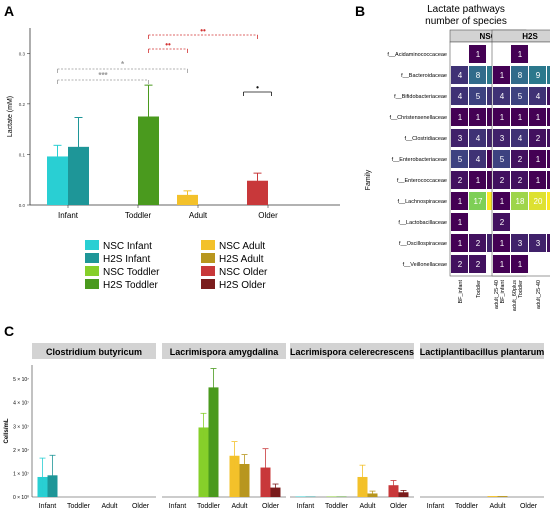 This screenshot has width=550, height=512. I want to click on panel-label-b: B, so click(360, 11).